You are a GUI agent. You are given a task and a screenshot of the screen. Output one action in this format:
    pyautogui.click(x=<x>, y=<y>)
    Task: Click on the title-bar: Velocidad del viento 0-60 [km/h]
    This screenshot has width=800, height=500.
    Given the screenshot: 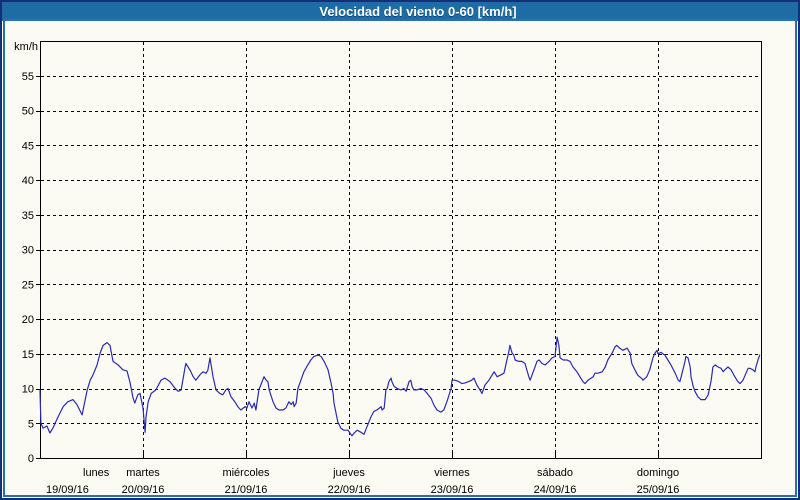 What is the action you would take?
    pyautogui.click(x=400, y=11)
    